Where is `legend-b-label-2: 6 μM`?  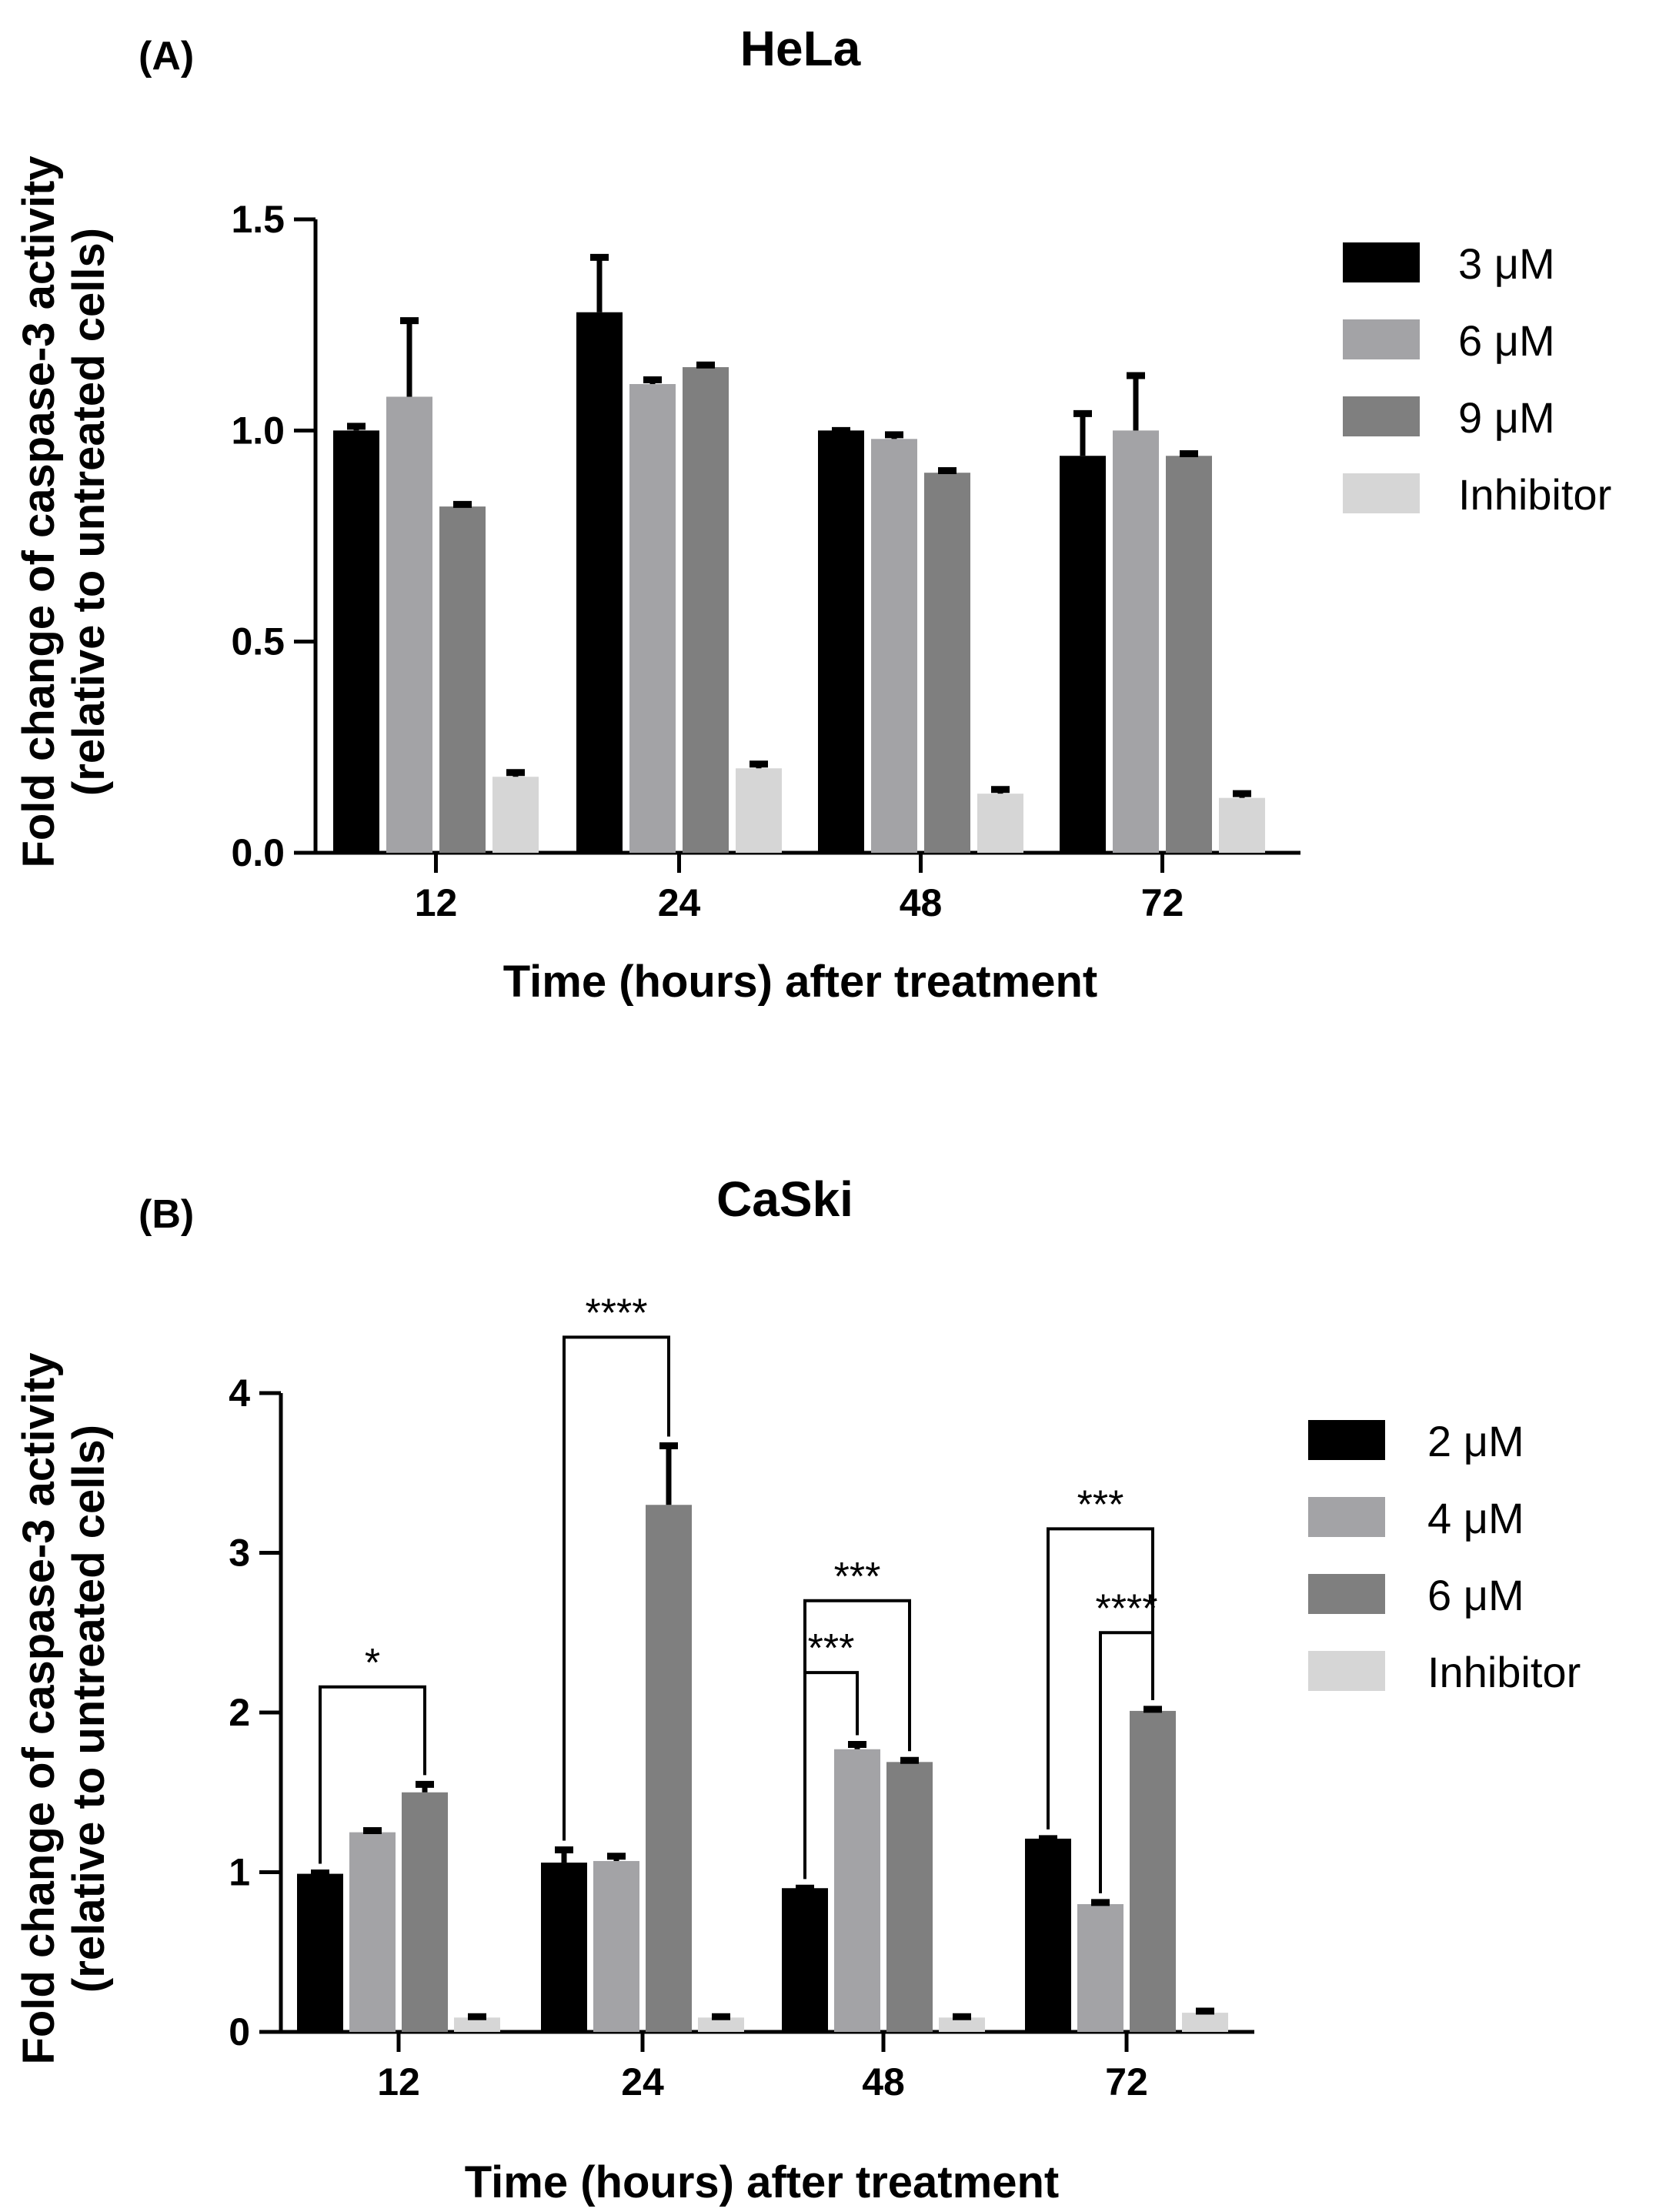
legend-b-label-2: 6 μM is located at coordinates (1475, 1595).